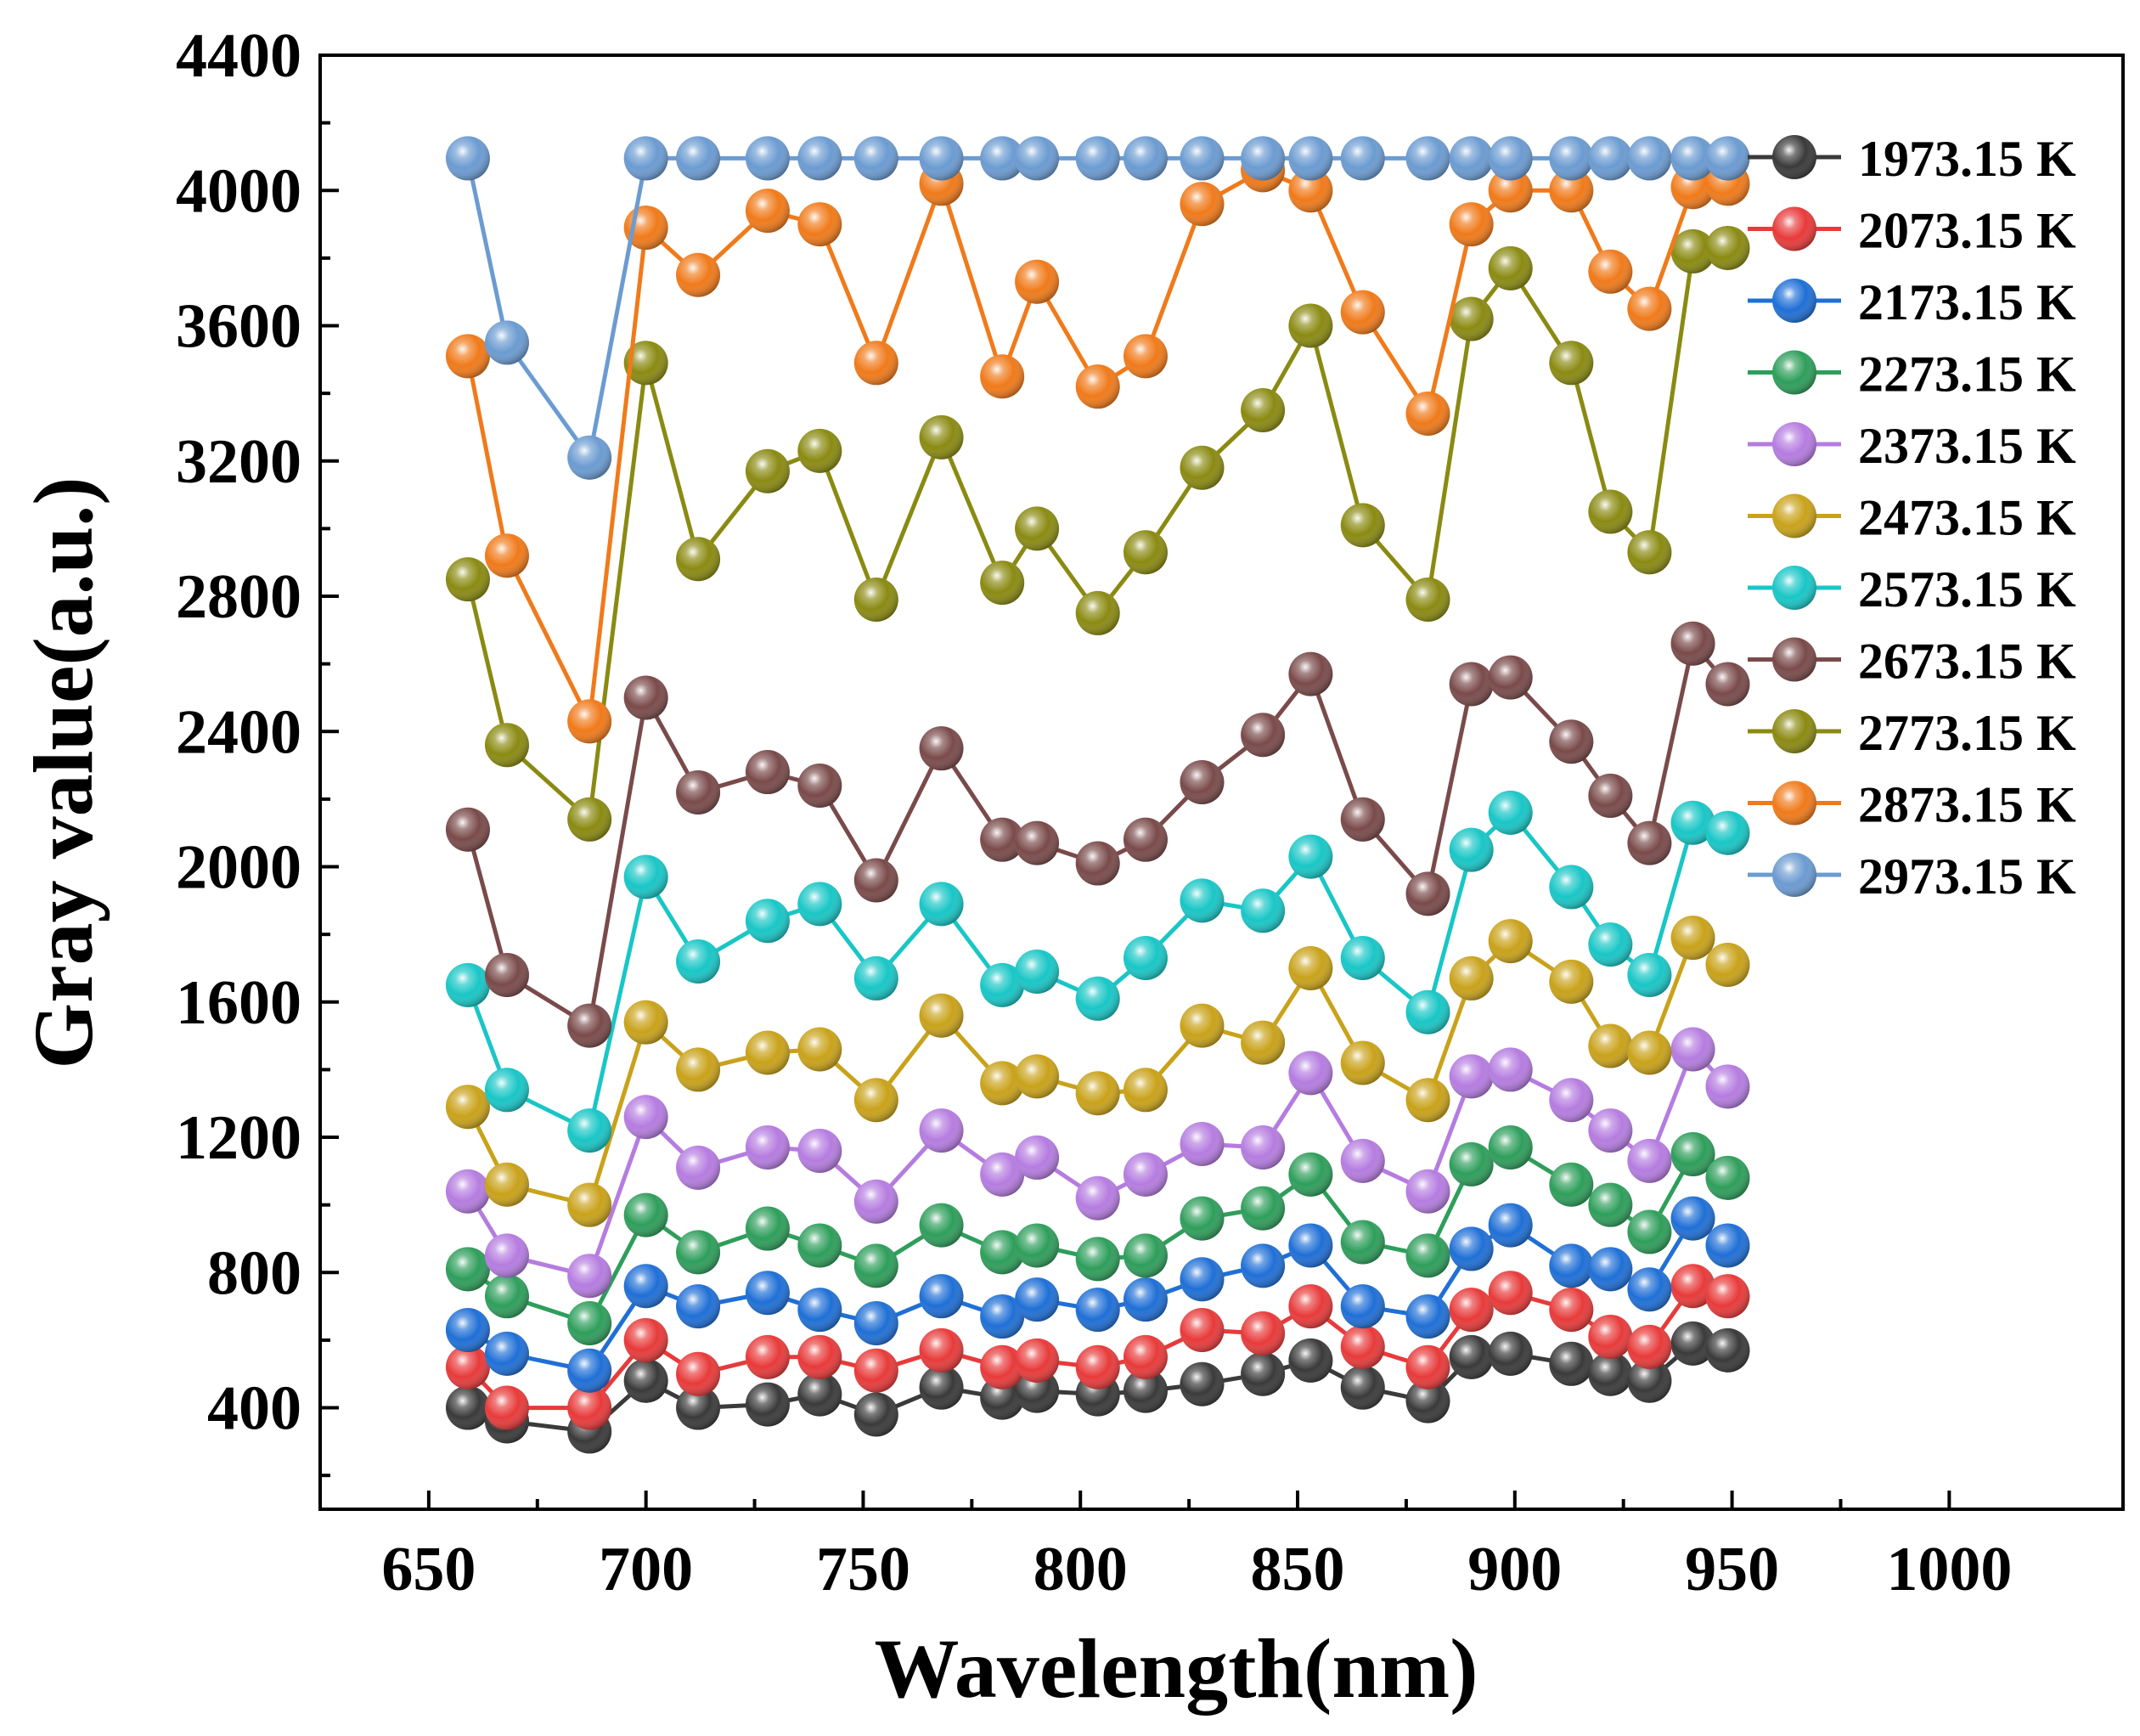 The width and height of the screenshot is (2140, 1736). What do you see at coordinates (1967, 662) in the screenshot?
I see `legend-label: 2673.15 K` at bounding box center [1967, 662].